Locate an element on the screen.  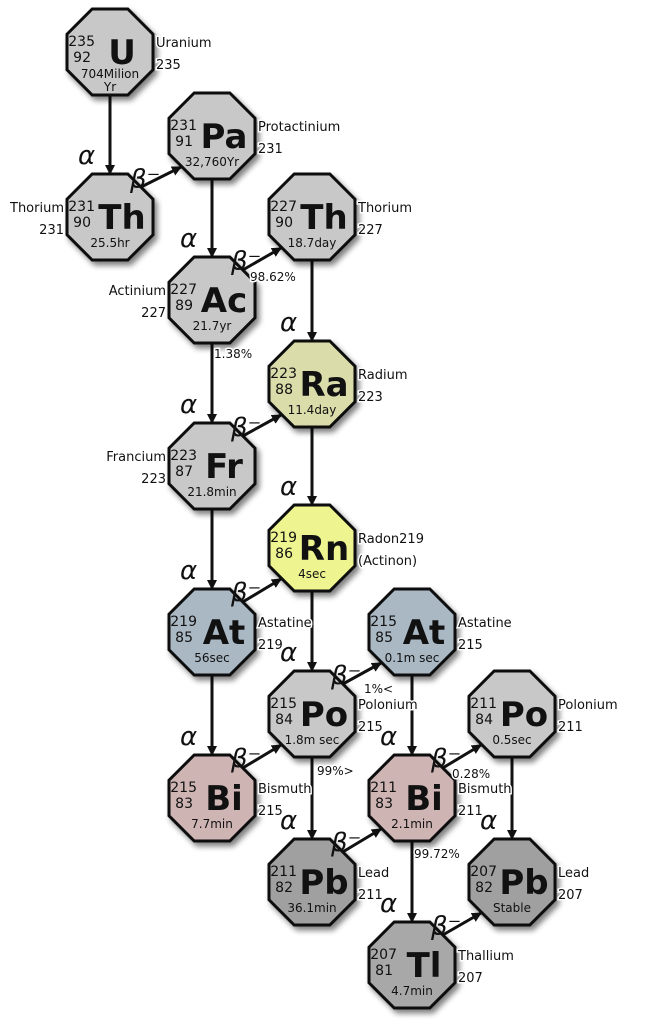
element-symbol: Po is located at coordinates (524, 715).